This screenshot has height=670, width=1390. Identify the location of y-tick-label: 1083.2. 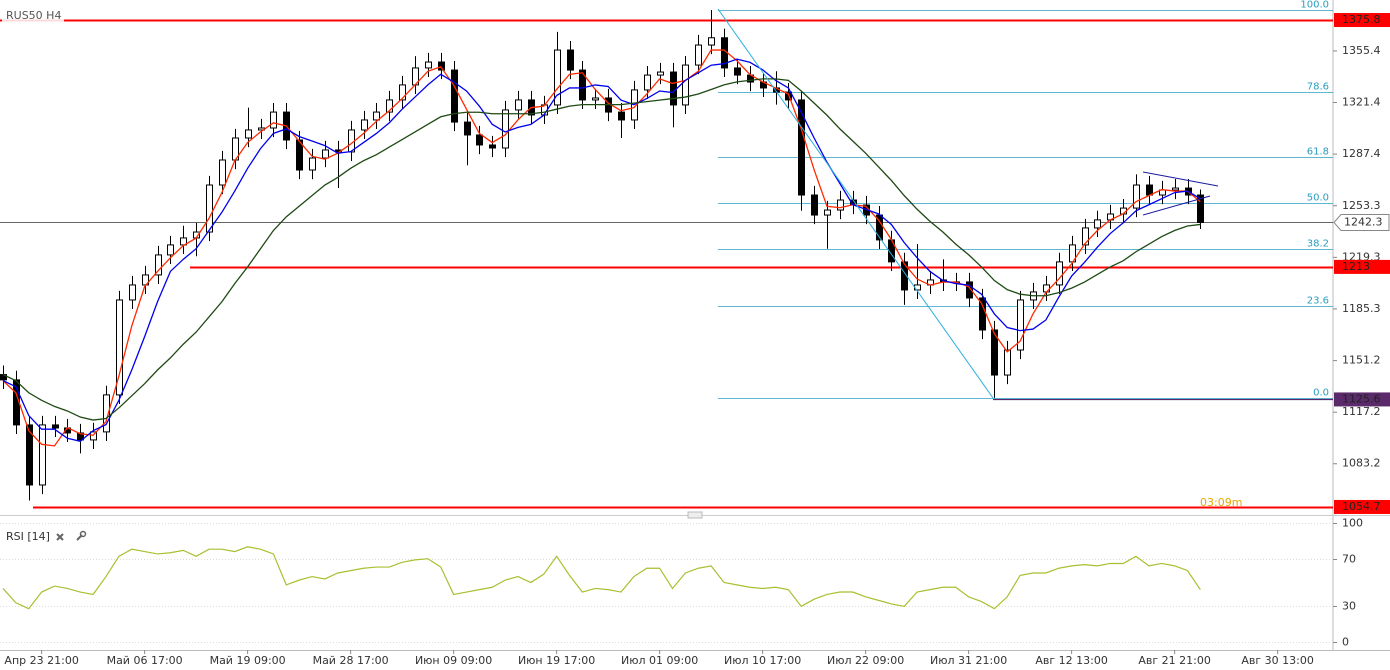
(1361, 463).